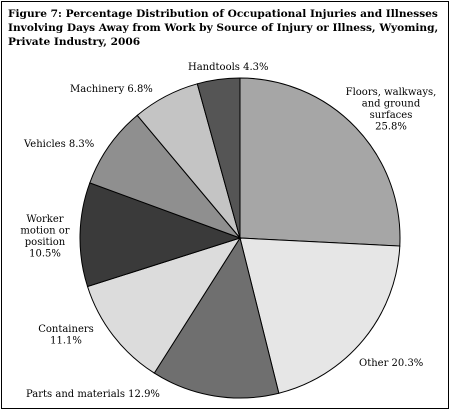  What do you see at coordinates (391, 363) in the screenshot?
I see `slice-label-other: Other 20.3%` at bounding box center [391, 363].